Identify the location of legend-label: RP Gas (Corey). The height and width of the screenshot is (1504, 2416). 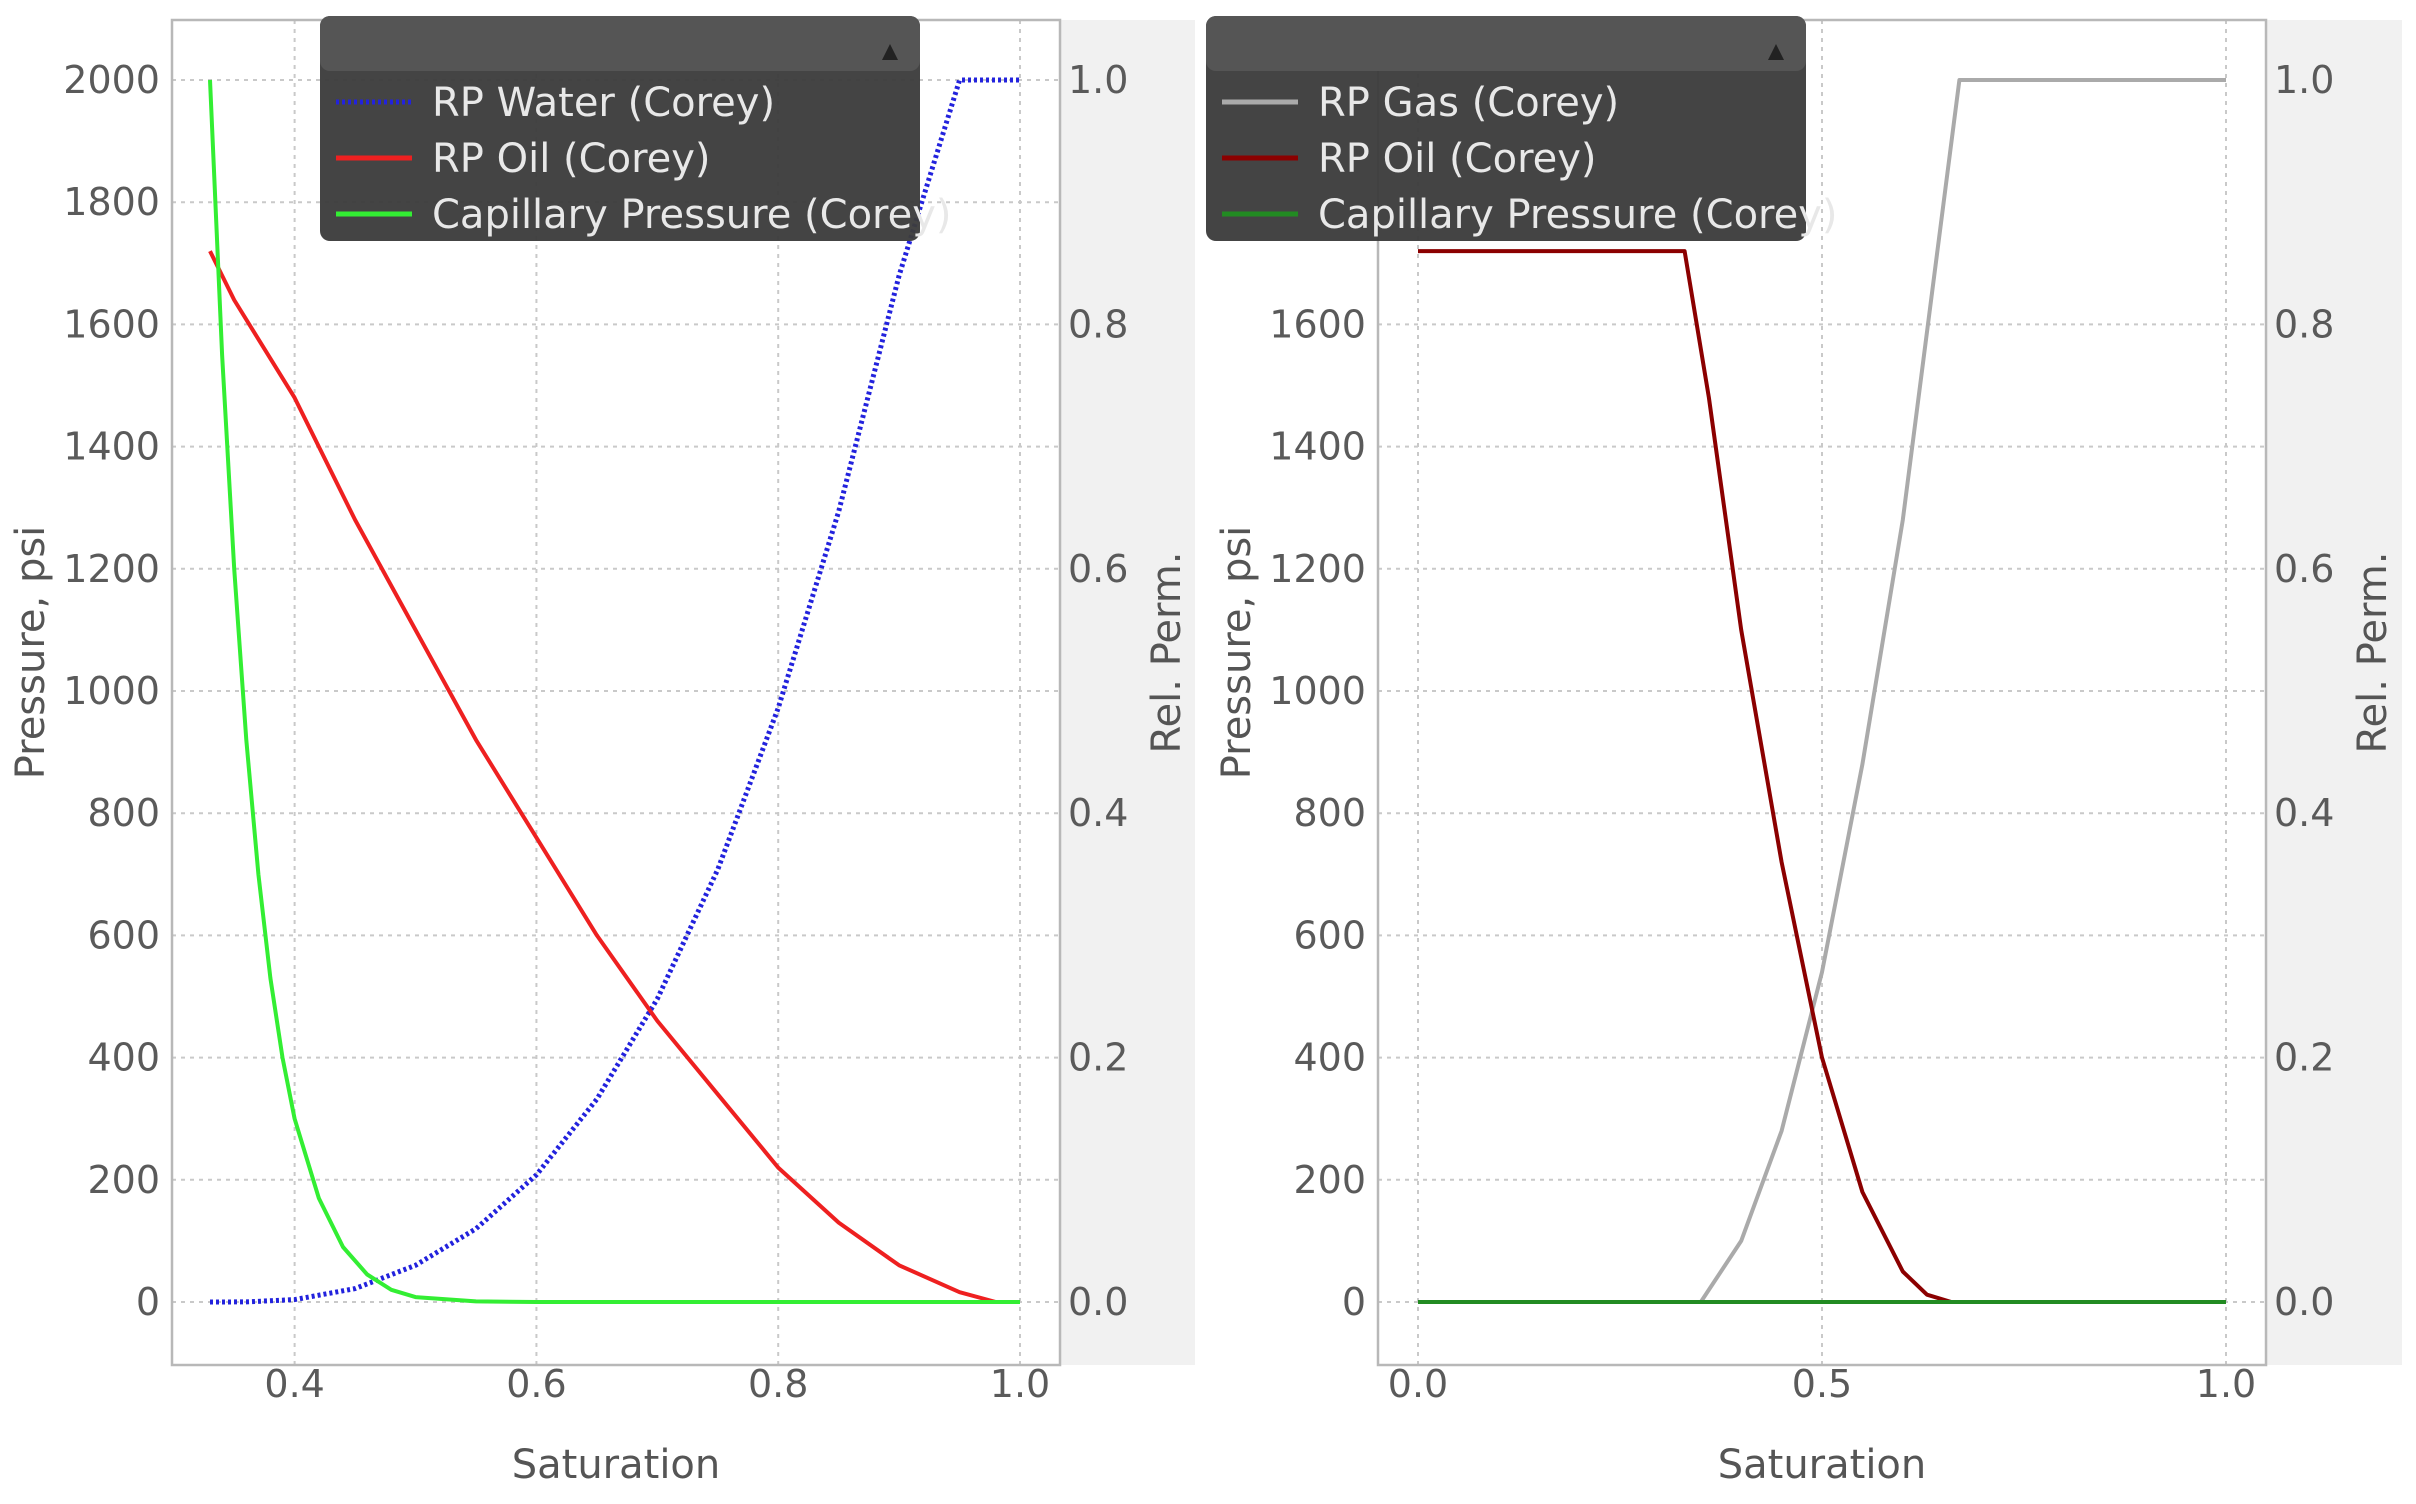
(1468, 103).